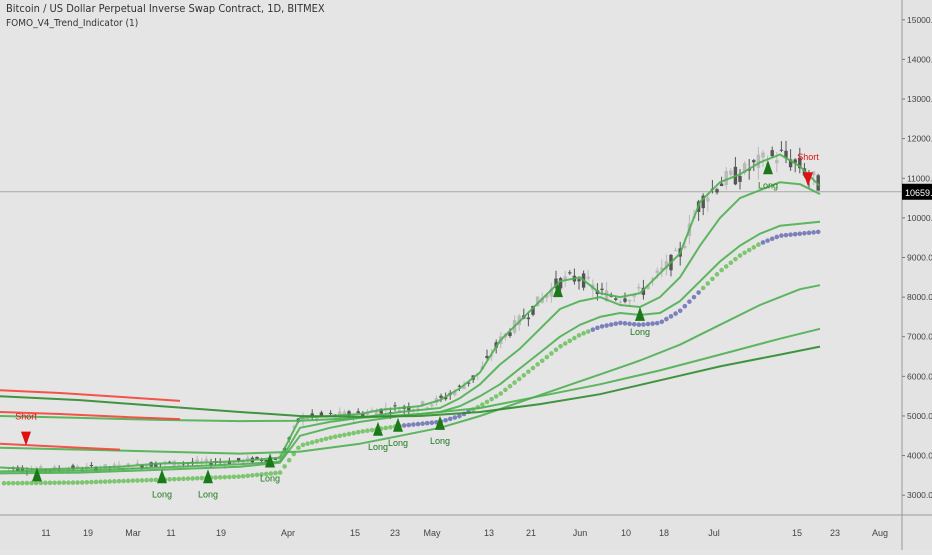 This screenshot has width=932, height=555. Describe the element at coordinates (880, 533) in the screenshot. I see `x-tick-label: Aug` at that location.